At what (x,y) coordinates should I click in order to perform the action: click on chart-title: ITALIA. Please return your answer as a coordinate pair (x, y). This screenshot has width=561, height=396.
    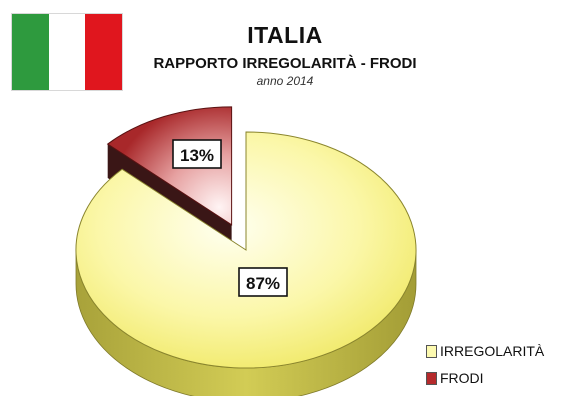
    Looking at the image, I should click on (285, 35).